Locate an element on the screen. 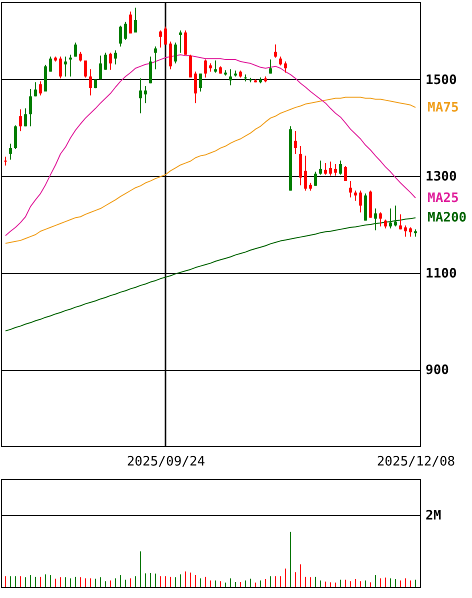 This screenshot has width=472, height=598. y-tick-label: 2M is located at coordinates (434, 516).